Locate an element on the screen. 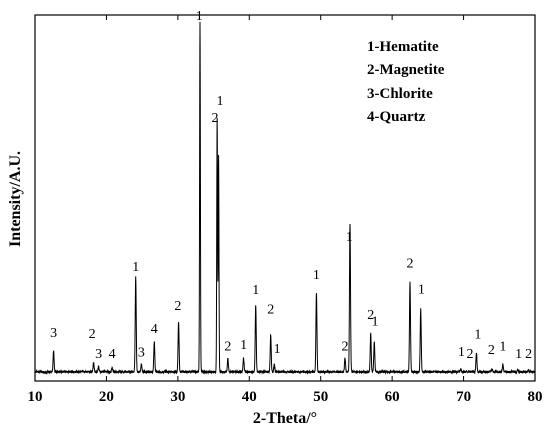  x-tick-label: 50 is located at coordinates (320, 397).